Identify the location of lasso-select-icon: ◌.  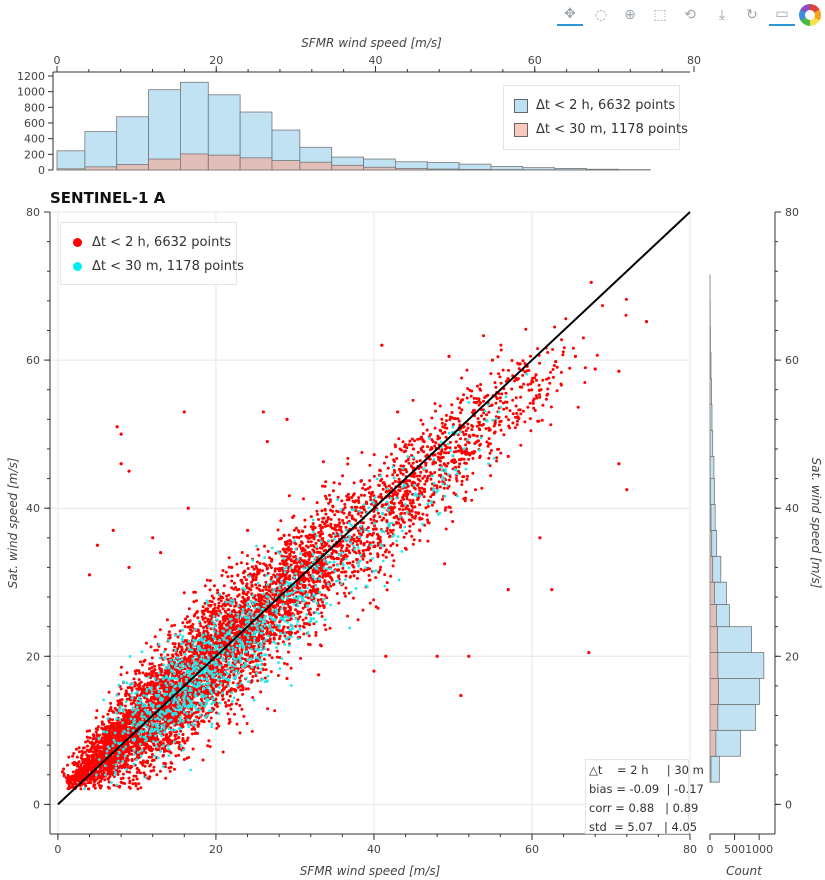
(601, 15).